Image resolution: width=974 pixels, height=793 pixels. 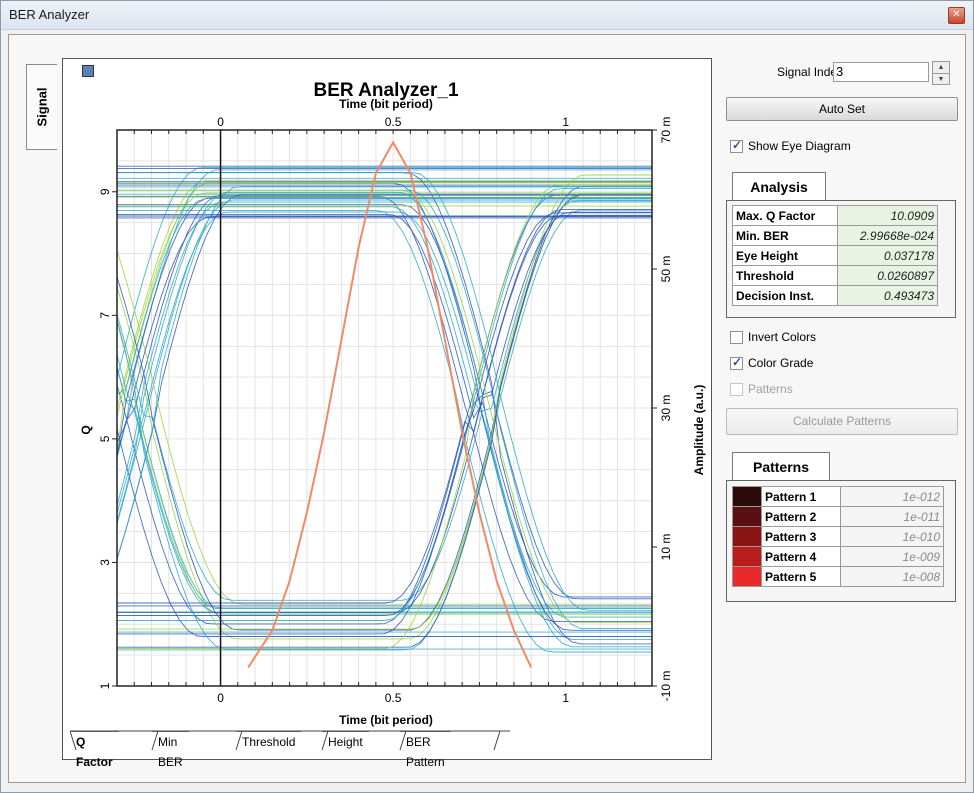 What do you see at coordinates (425, 752) in the screenshot?
I see `tab-ber-pattern-label: BER Pattern` at bounding box center [425, 752].